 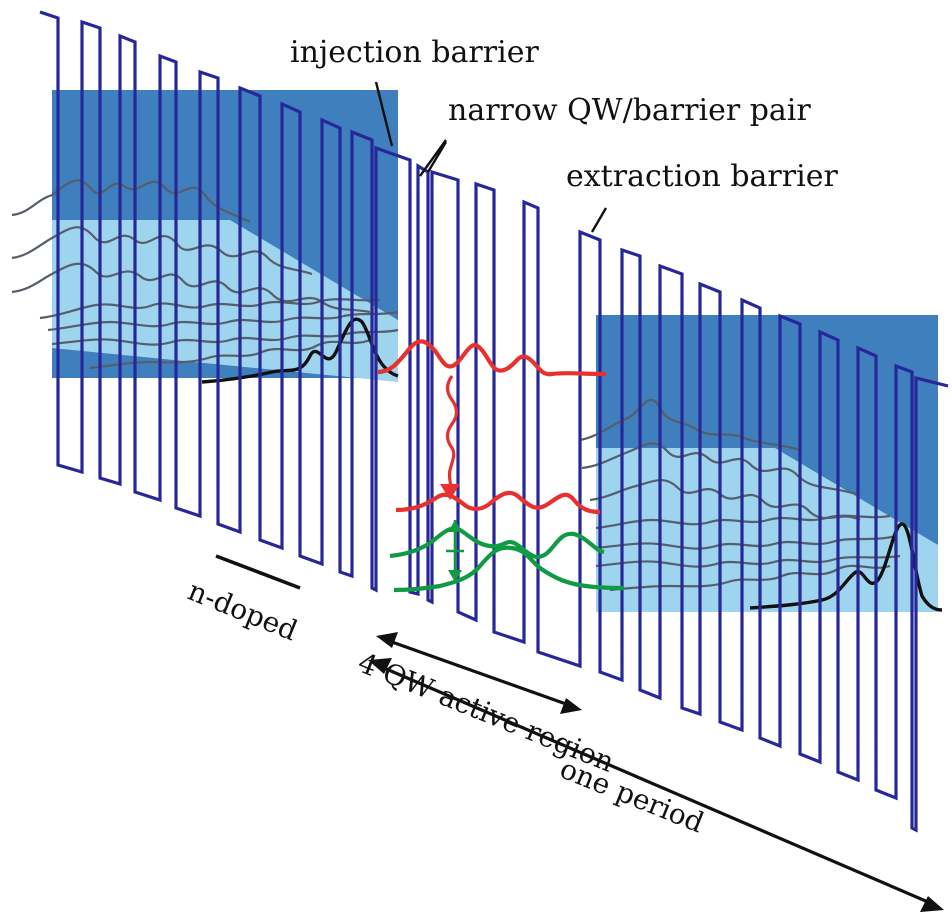 What do you see at coordinates (629, 110) in the screenshot?
I see `label-narrow-pair: narrow QW/barrier pair` at bounding box center [629, 110].